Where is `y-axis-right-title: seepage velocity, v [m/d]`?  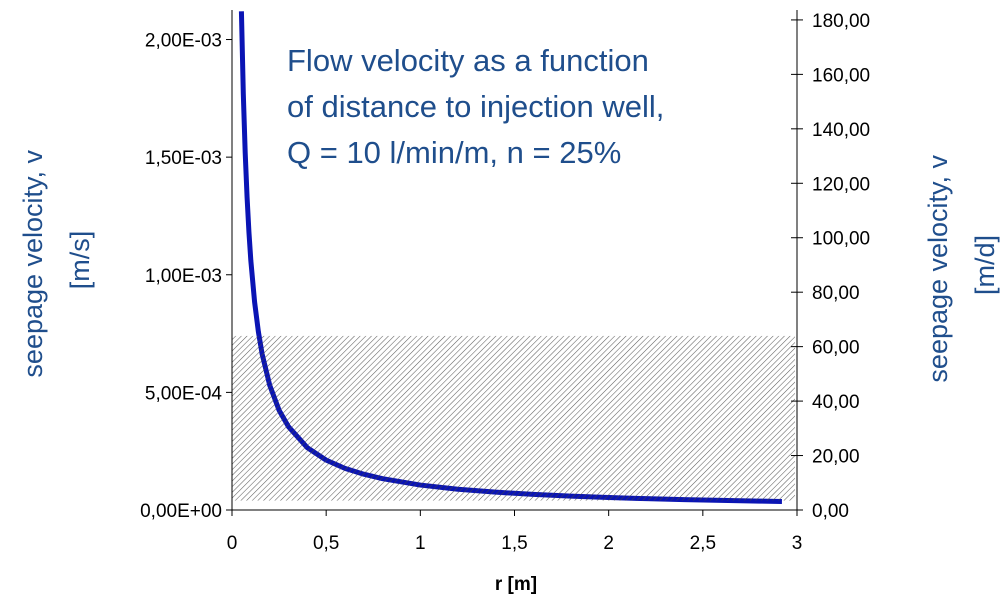
y-axis-right-title: seepage velocity, v [m/d] is located at coordinates (961, 264).